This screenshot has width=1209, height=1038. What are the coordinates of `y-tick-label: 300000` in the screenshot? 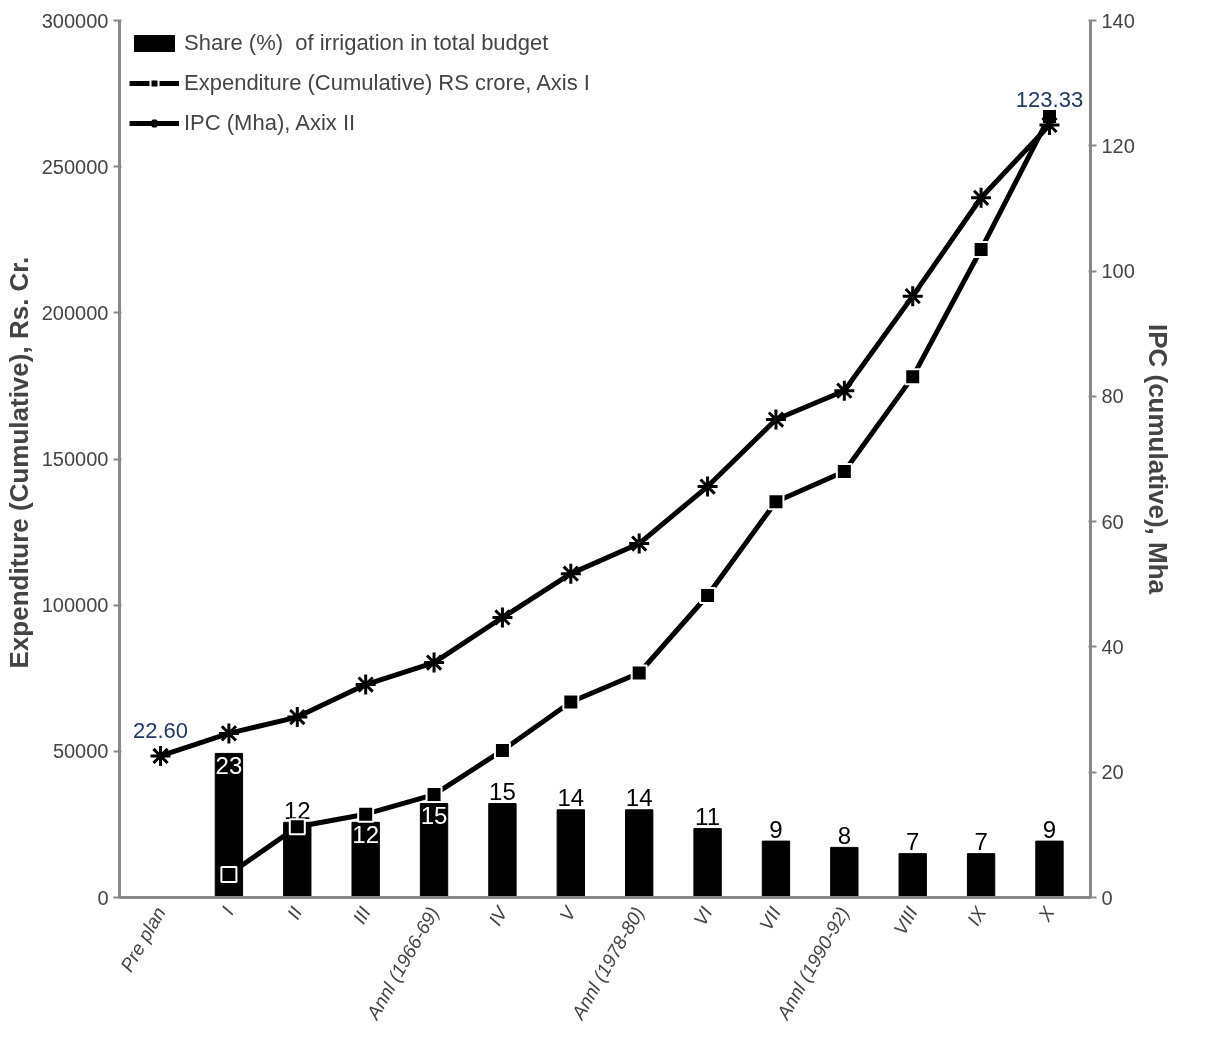 It's located at (75, 20).